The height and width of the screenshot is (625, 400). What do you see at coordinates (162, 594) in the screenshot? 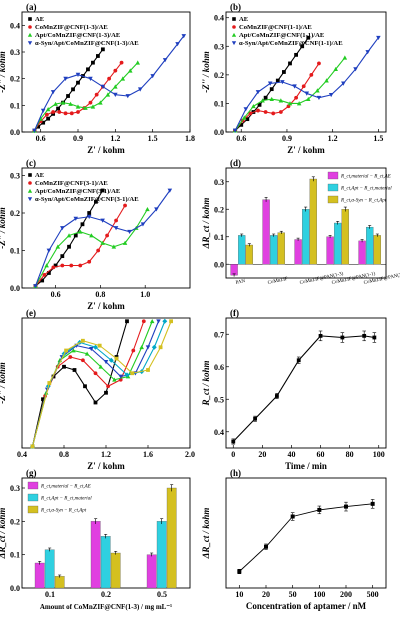
I see `panel-g-category-label: 0.5` at bounding box center [162, 594].